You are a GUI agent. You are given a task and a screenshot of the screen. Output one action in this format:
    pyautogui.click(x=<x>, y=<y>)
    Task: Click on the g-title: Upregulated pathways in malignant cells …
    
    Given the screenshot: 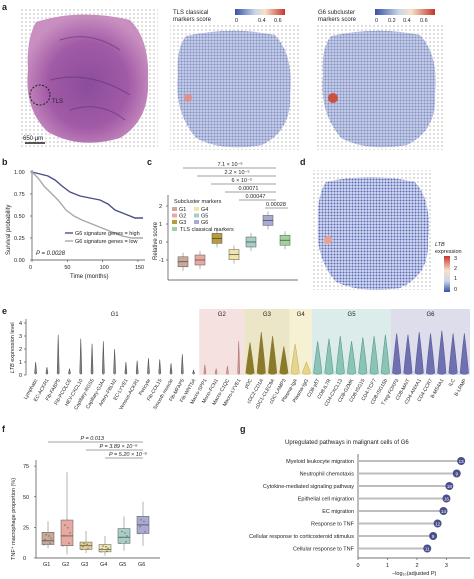 What is the action you would take?
    pyautogui.click(x=347, y=443)
    